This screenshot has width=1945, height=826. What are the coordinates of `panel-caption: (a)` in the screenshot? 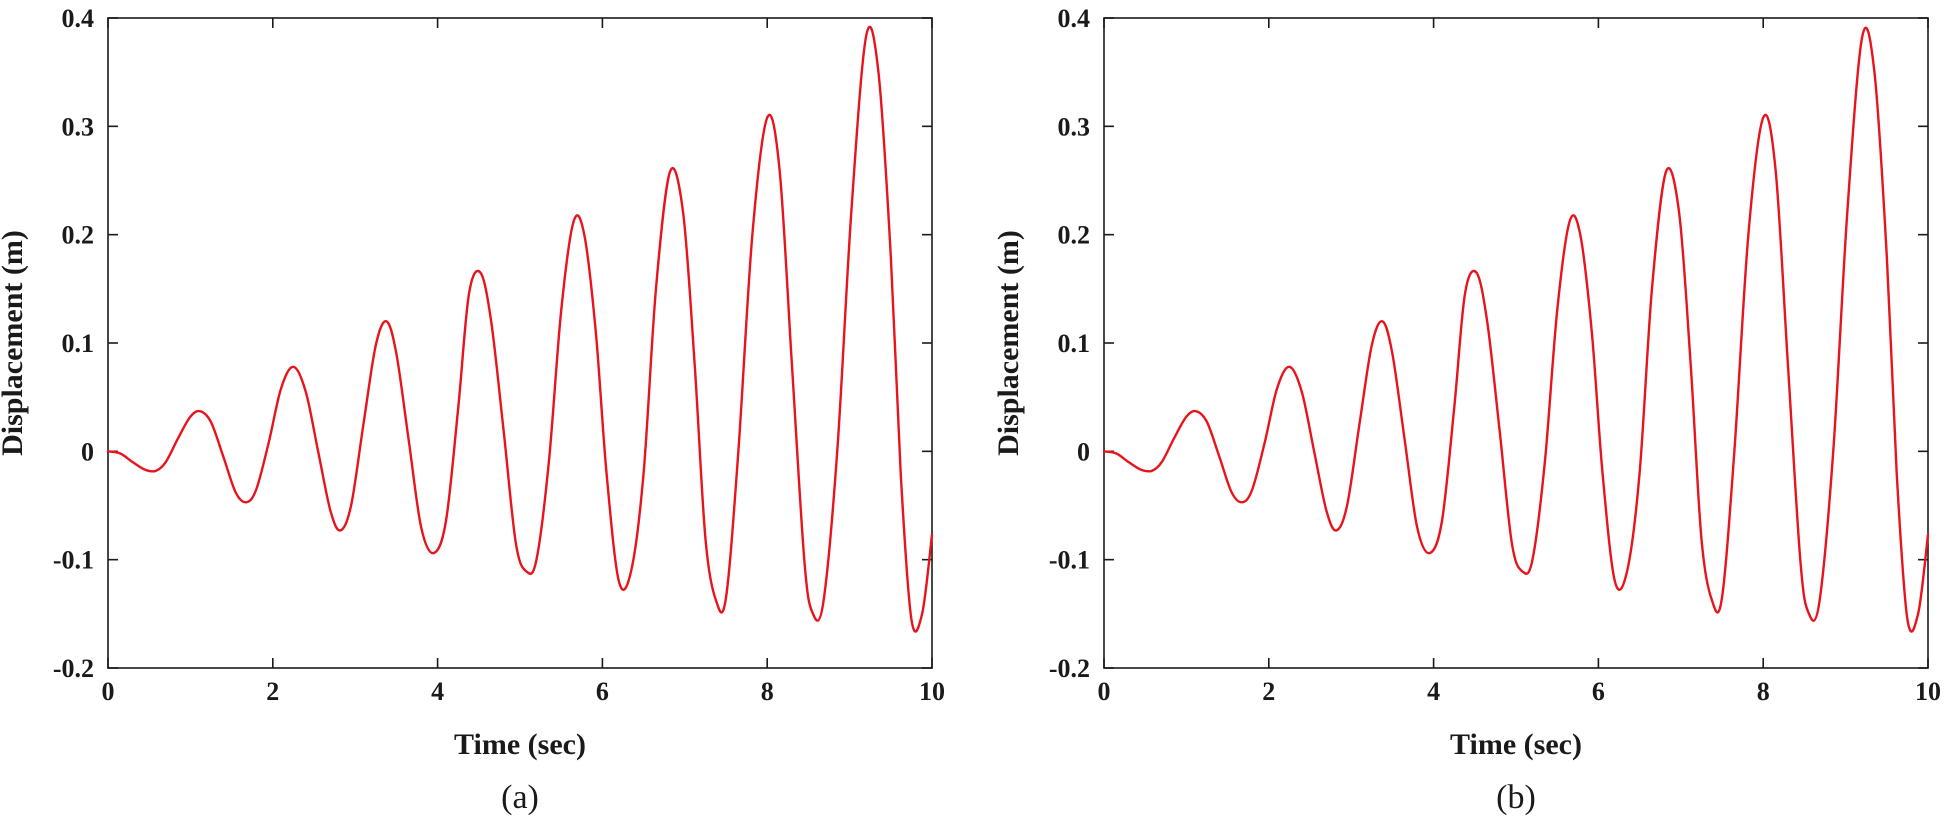 It's located at (520, 797).